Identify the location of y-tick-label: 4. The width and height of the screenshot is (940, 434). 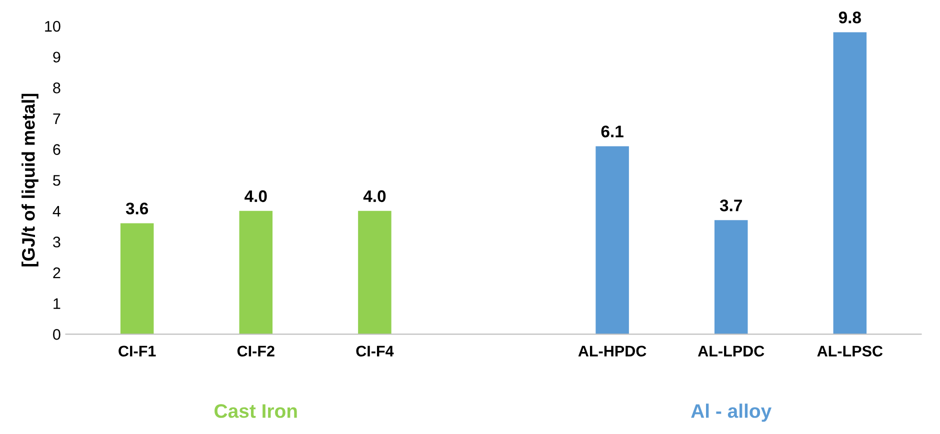
(56, 211).